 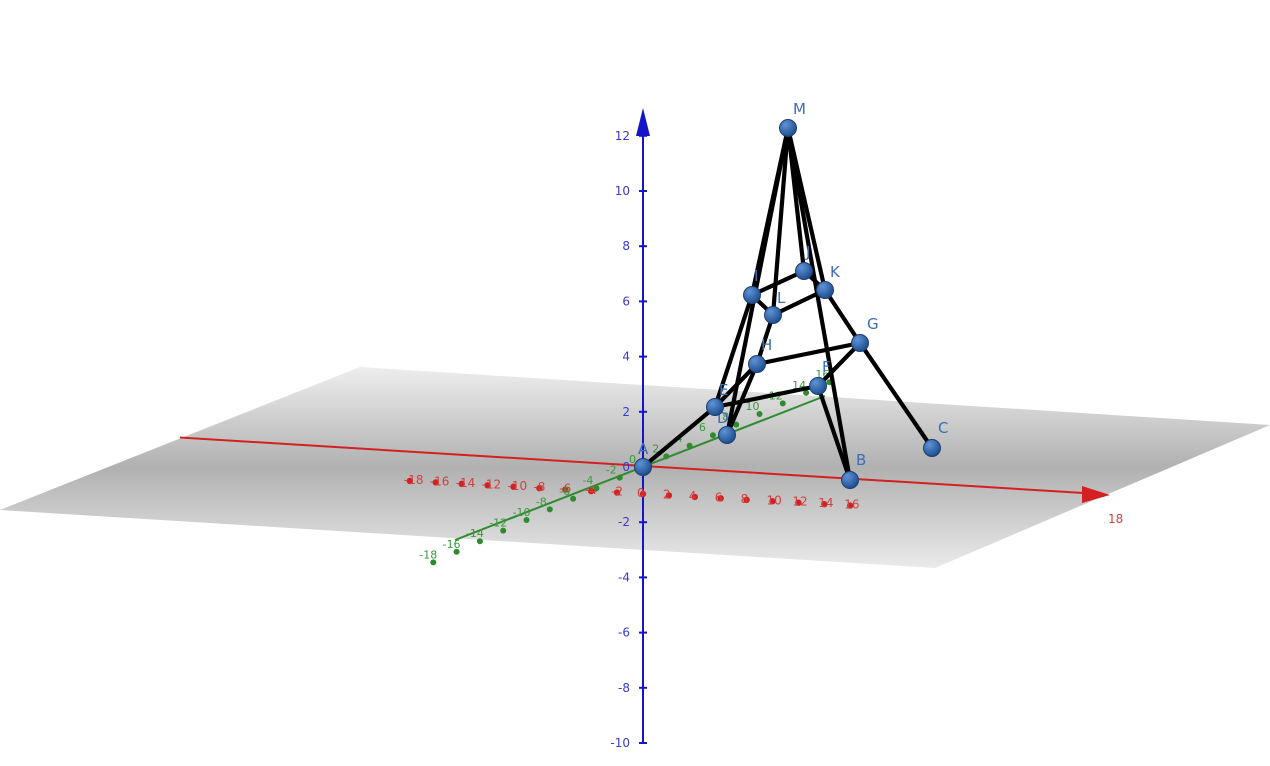 I want to click on segment-gh, so click(x=808, y=353).